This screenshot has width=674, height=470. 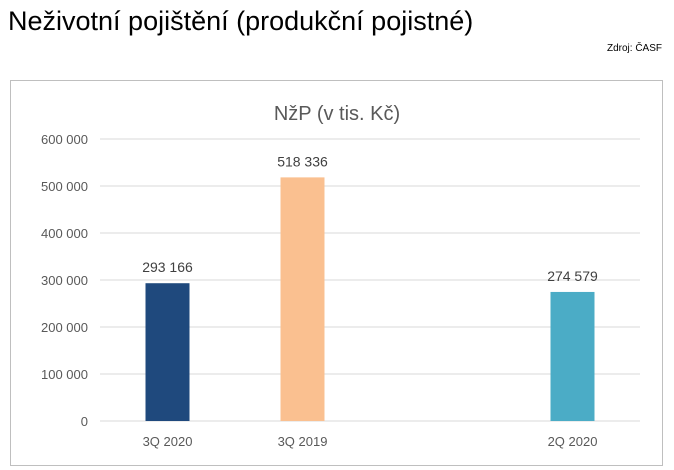 I want to click on y-tick-label: 500 000, so click(x=64, y=186).